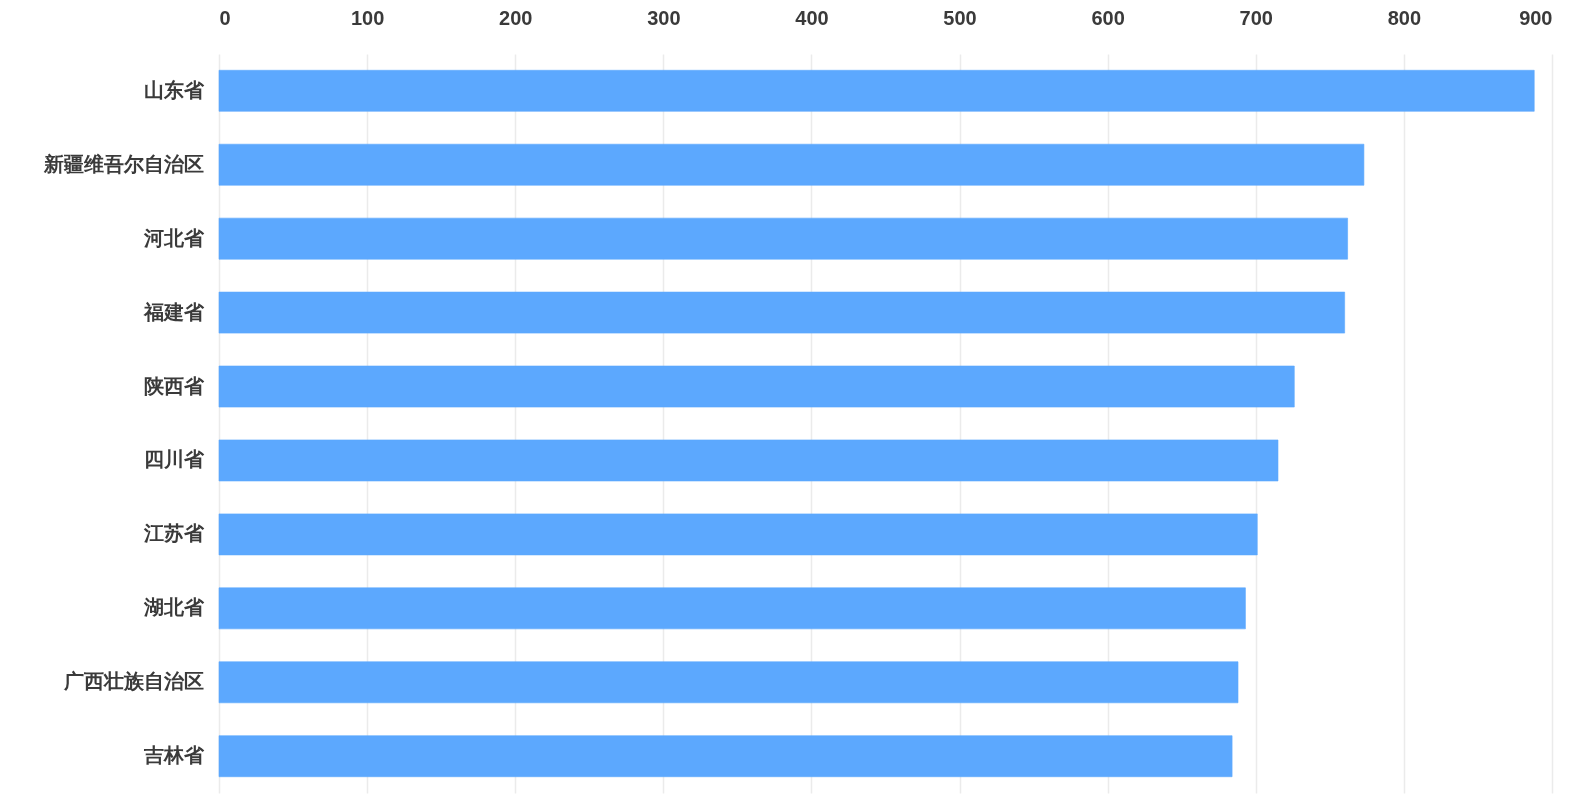  What do you see at coordinates (173, 237) in the screenshot?
I see `y-tick-label: 河北省` at bounding box center [173, 237].